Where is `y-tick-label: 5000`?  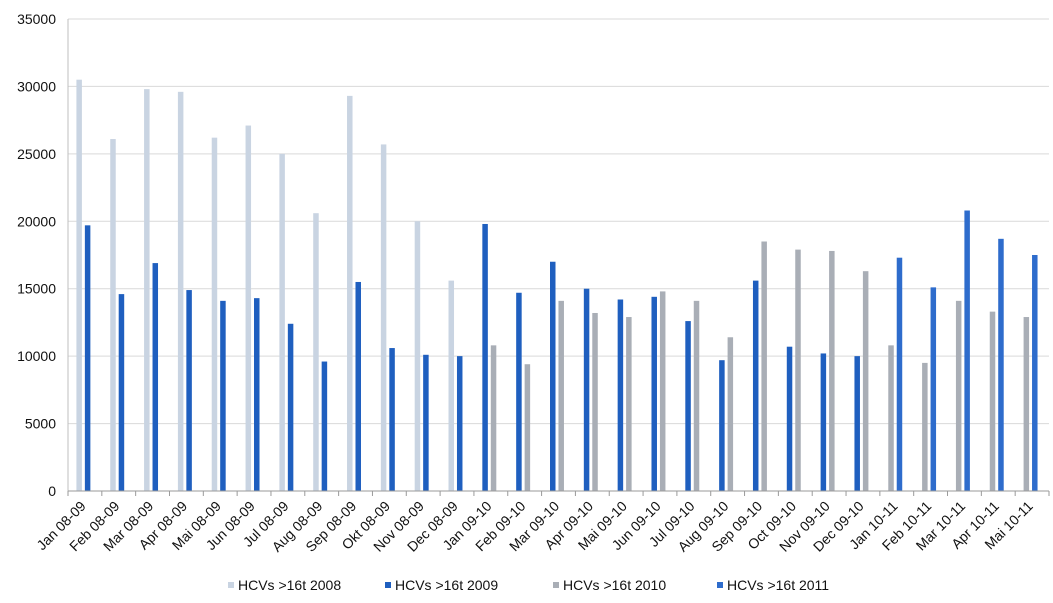
y-tick-label: 5000 is located at coordinates (40, 424).